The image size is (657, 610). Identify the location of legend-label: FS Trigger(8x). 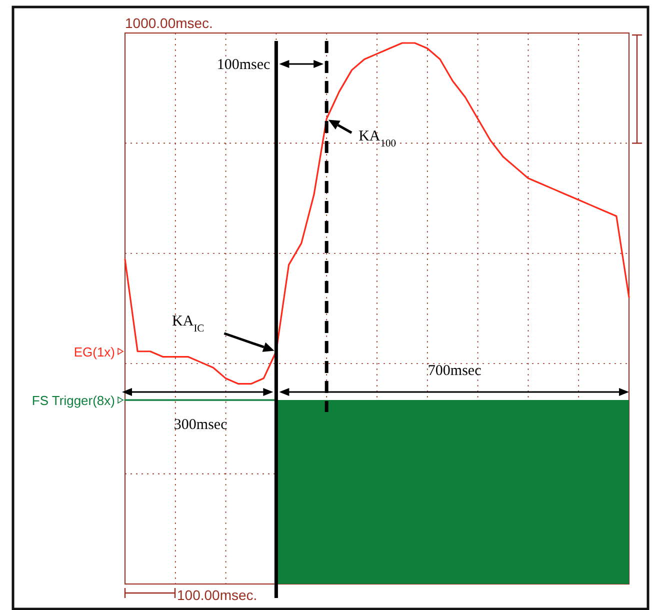
(73, 400).